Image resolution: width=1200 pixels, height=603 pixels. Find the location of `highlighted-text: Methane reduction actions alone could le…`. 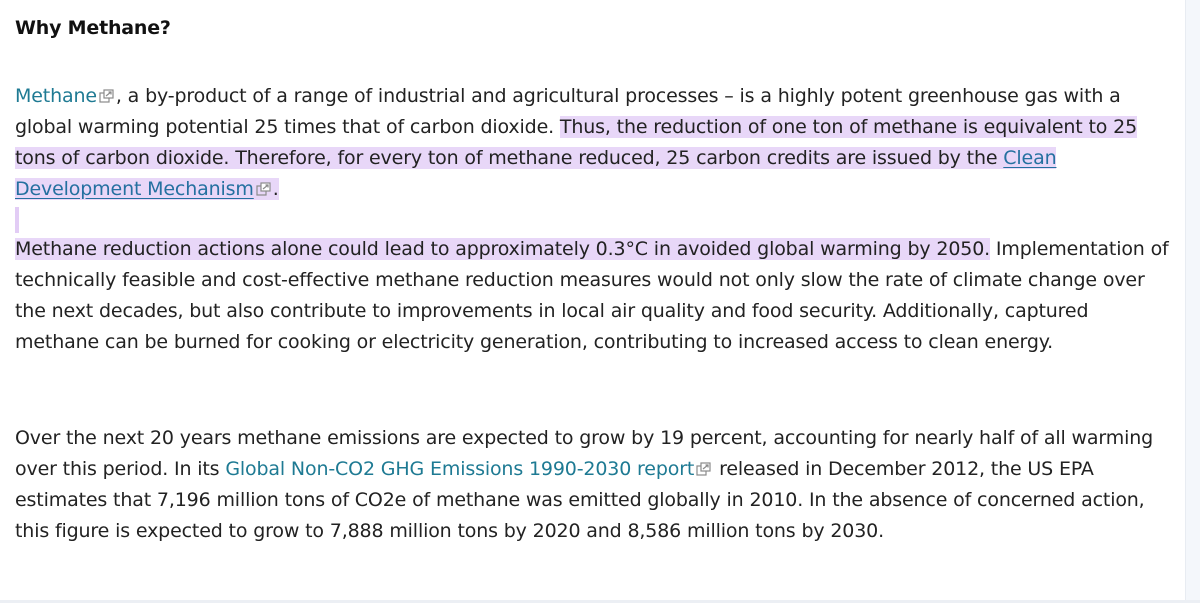

highlighted-text: Methane reduction actions alone could le… is located at coordinates (503, 249).